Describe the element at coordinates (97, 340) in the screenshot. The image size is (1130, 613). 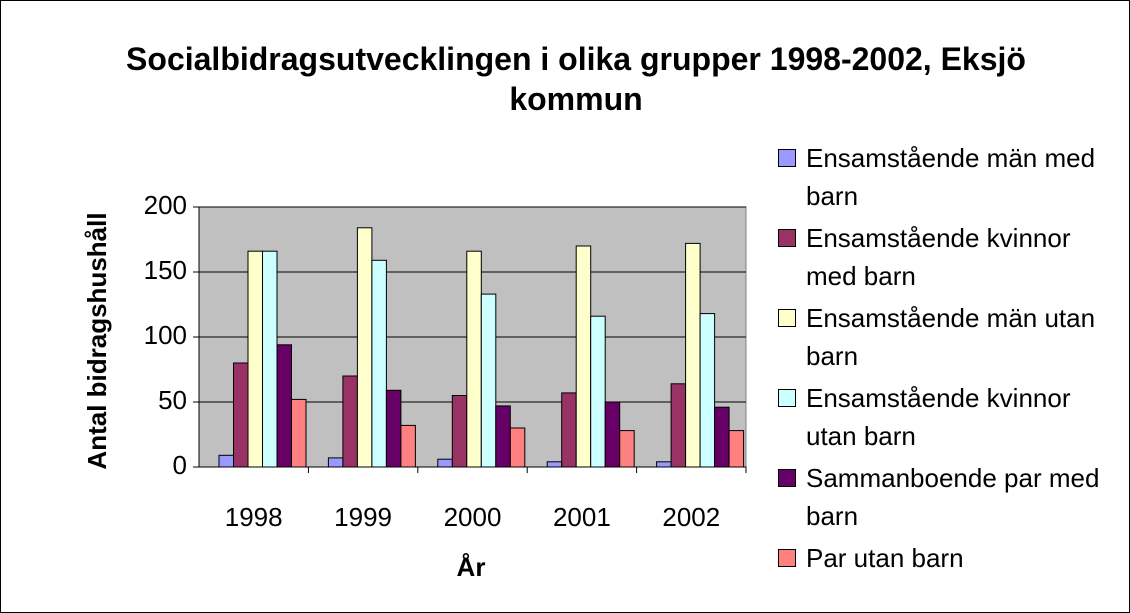
I see `y-axis-title: Antal bidragshushåll` at that location.